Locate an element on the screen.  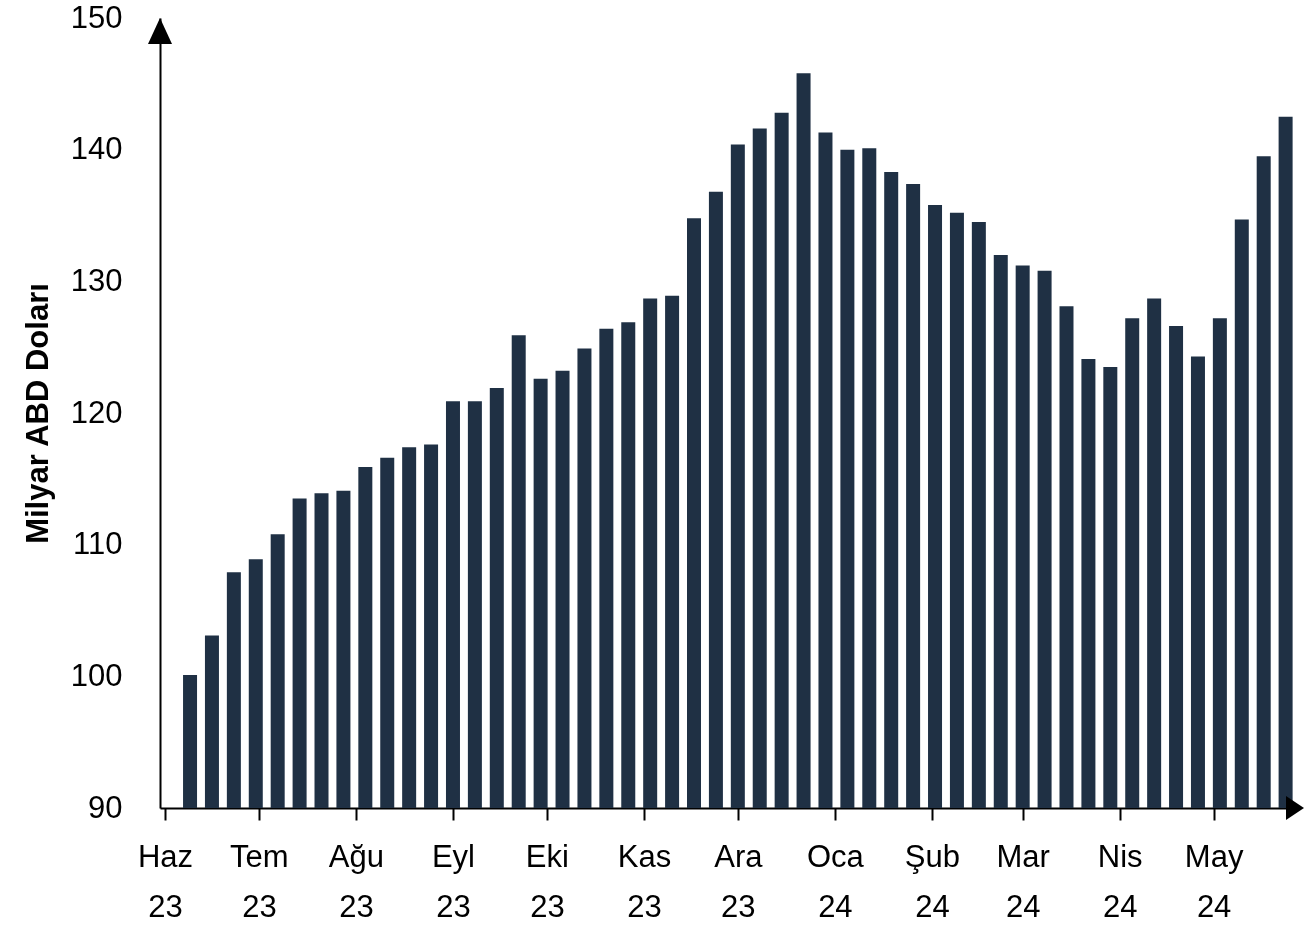
y-axis-title: Milyar ABD Doları is located at coordinates (37, 413).